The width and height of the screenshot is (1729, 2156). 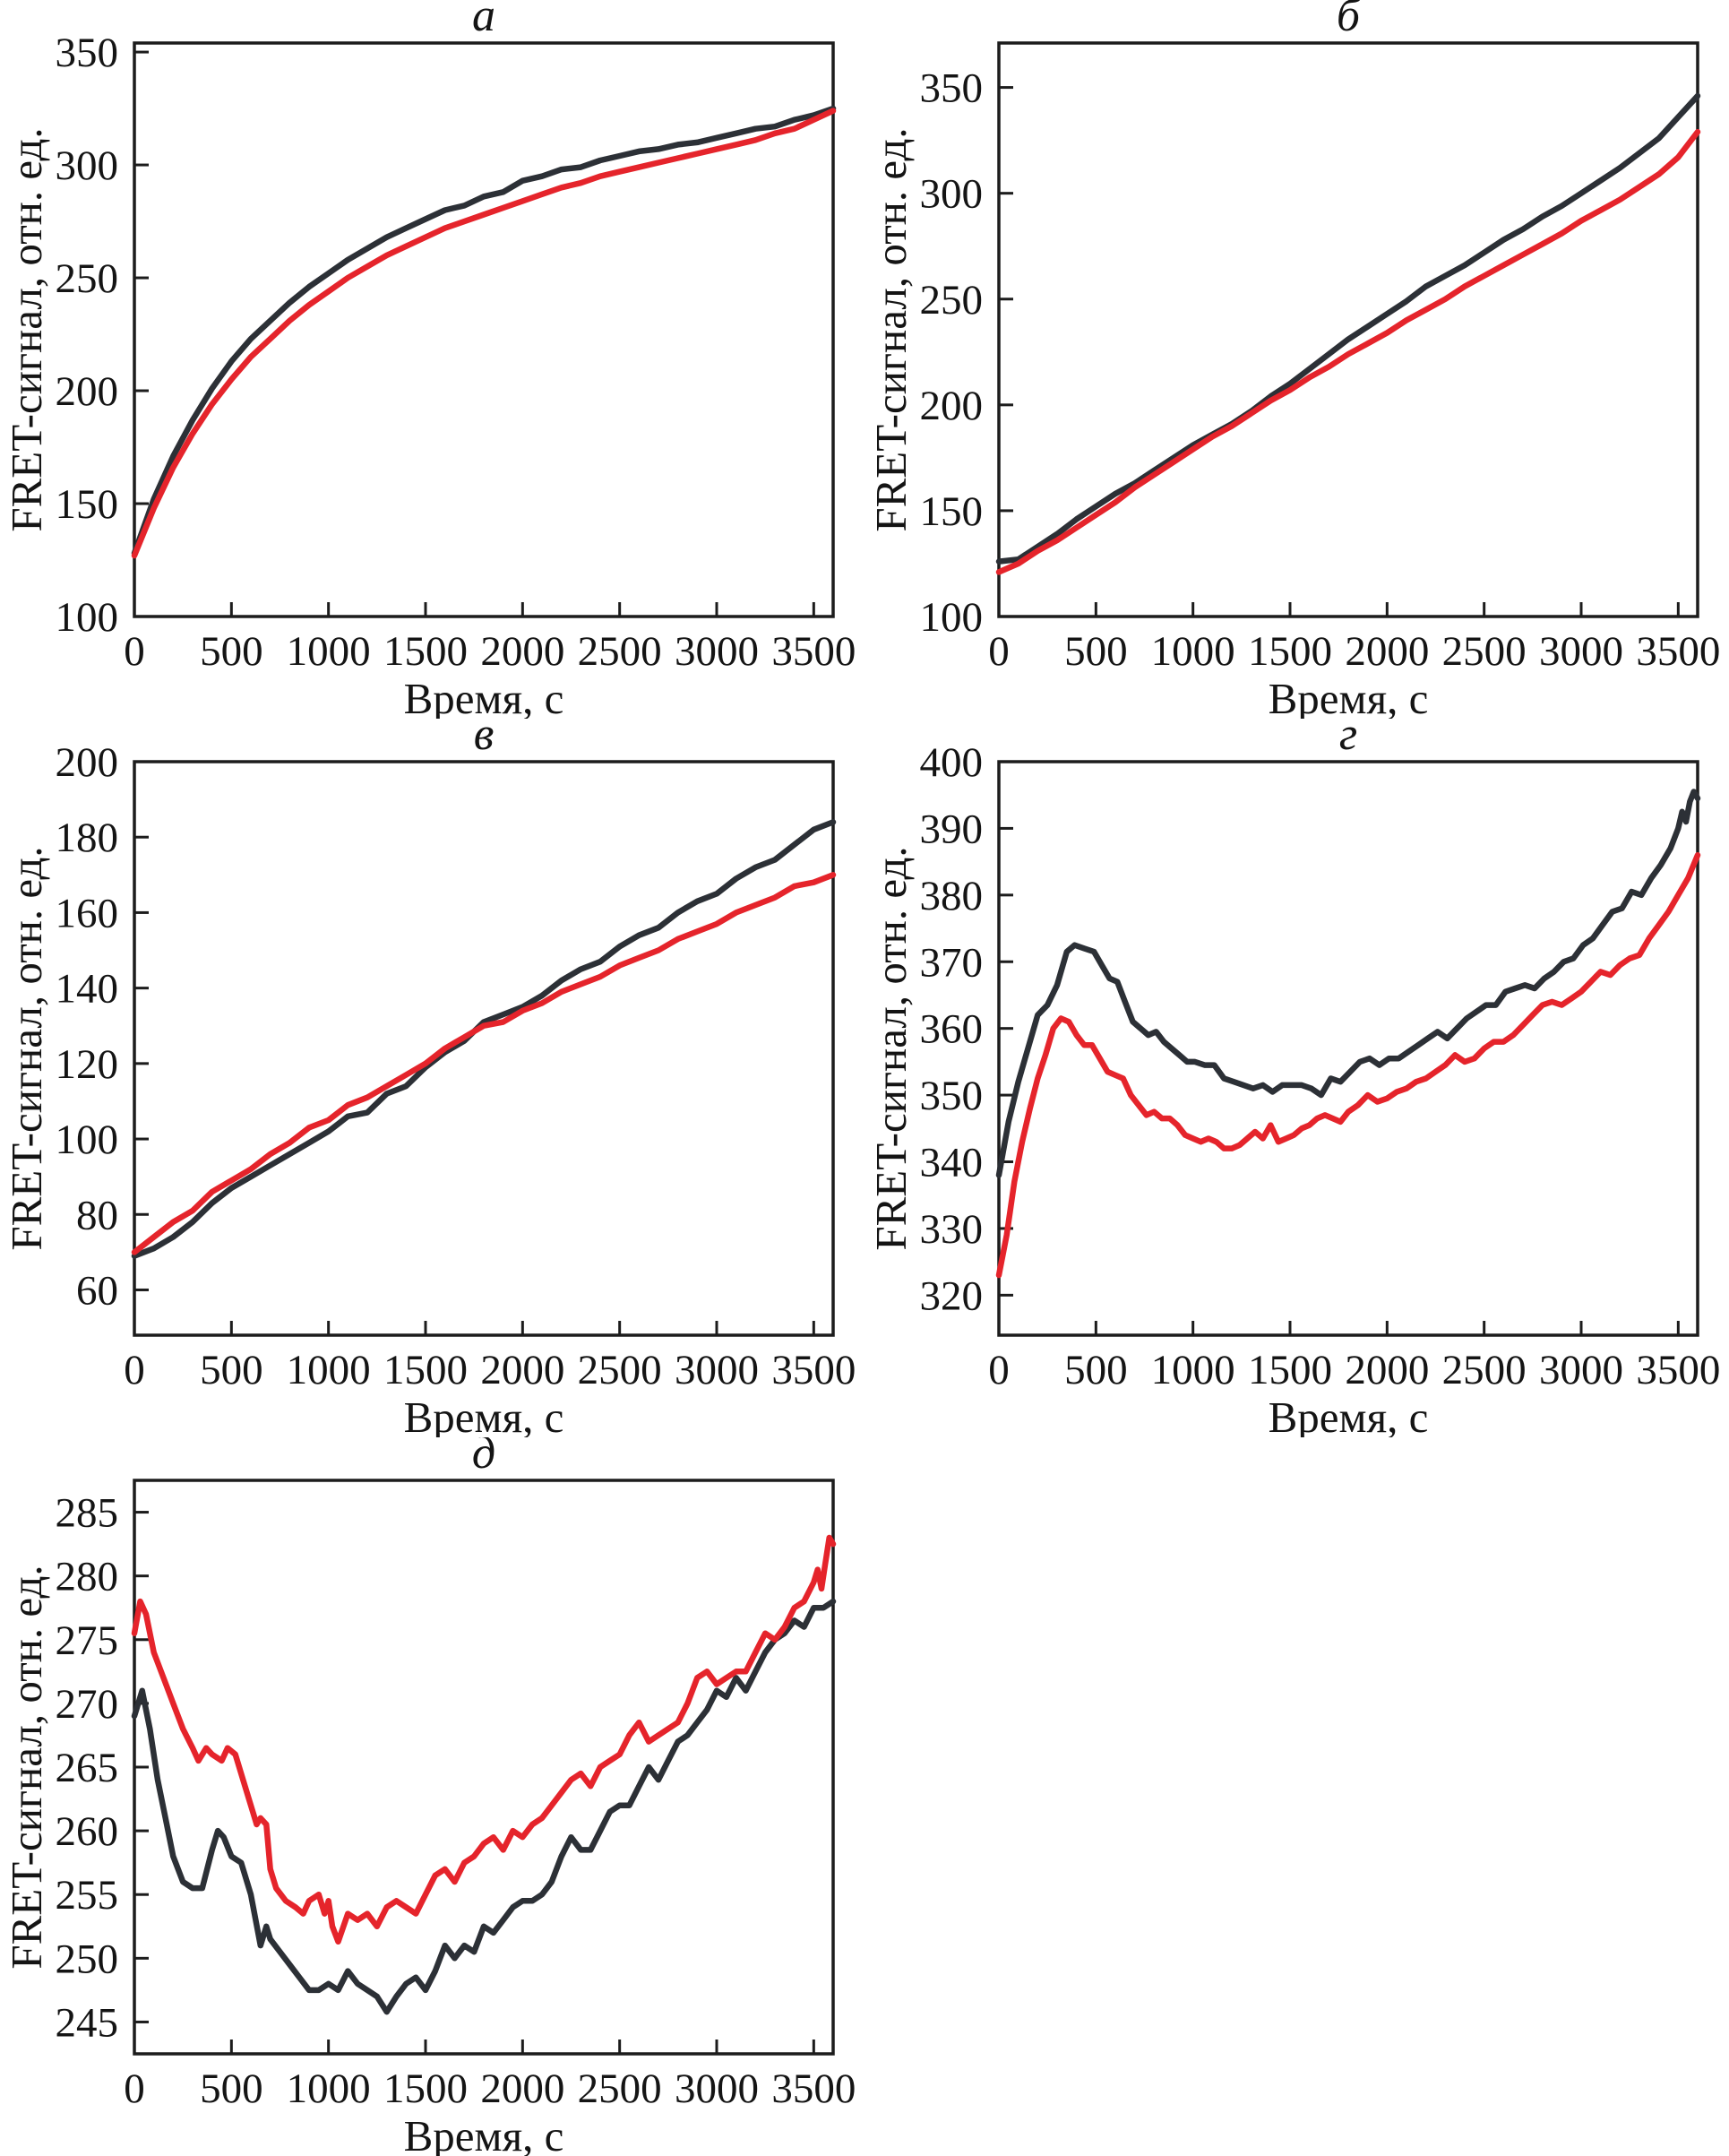 I want to click on y-tick-label: 245, so click(x=88, y=2022).